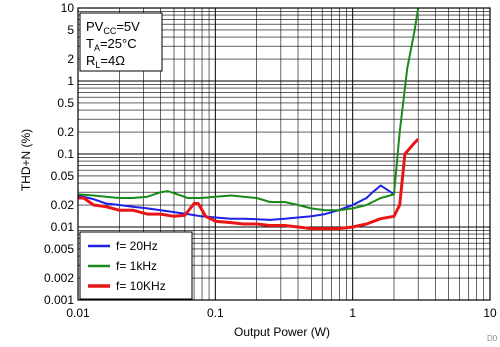 The width and height of the screenshot is (500, 347). What do you see at coordinates (78, 313) in the screenshot?
I see `x-tick-label: 0.01` at bounding box center [78, 313].